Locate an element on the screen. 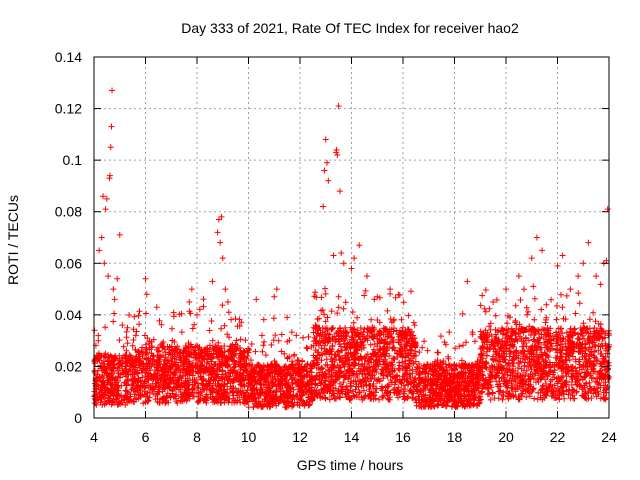  y-tick-label: 0.1 is located at coordinates (73, 160).